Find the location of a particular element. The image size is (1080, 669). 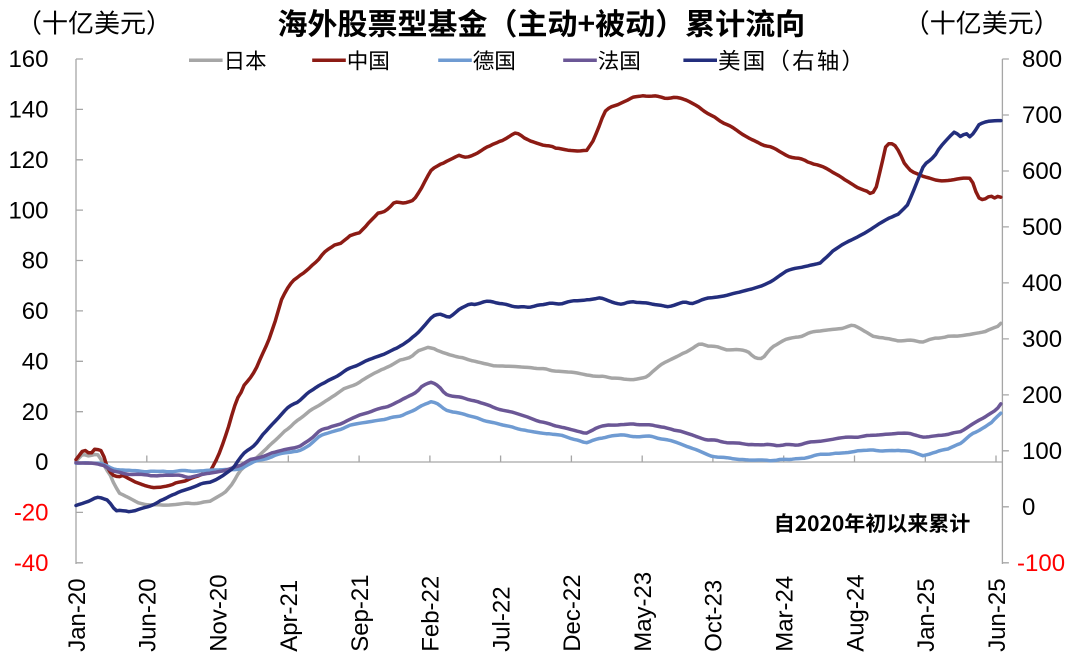

svg-text: Oct-23 is located at coordinates (714, 616).